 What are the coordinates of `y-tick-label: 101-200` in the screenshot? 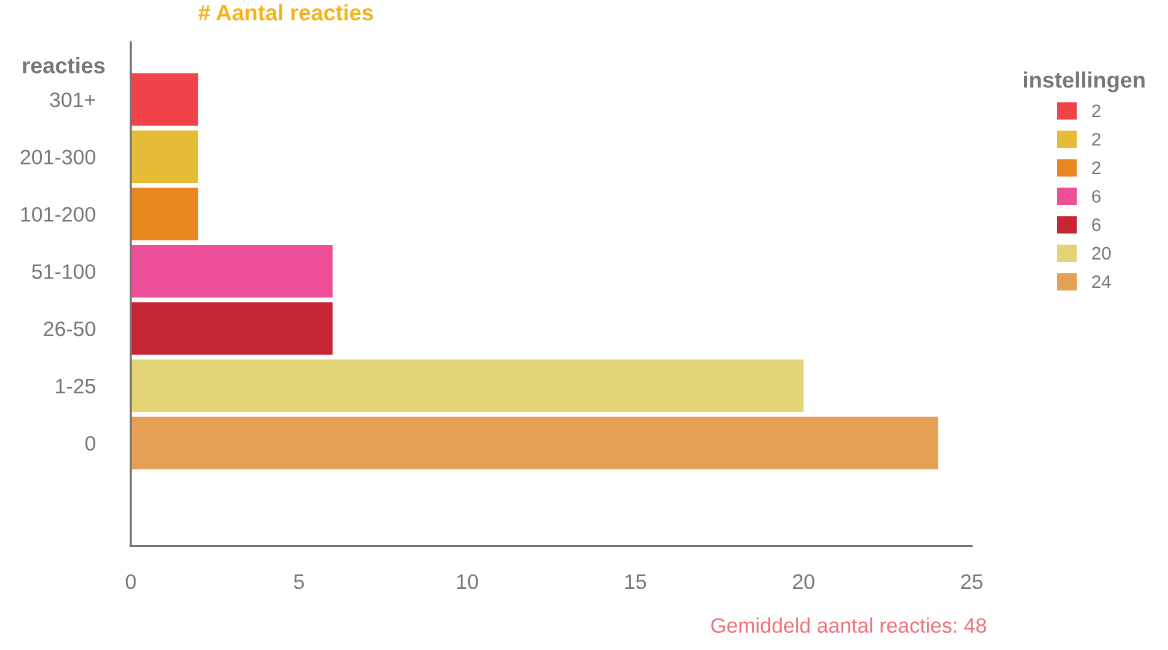 It's located at (58, 214).